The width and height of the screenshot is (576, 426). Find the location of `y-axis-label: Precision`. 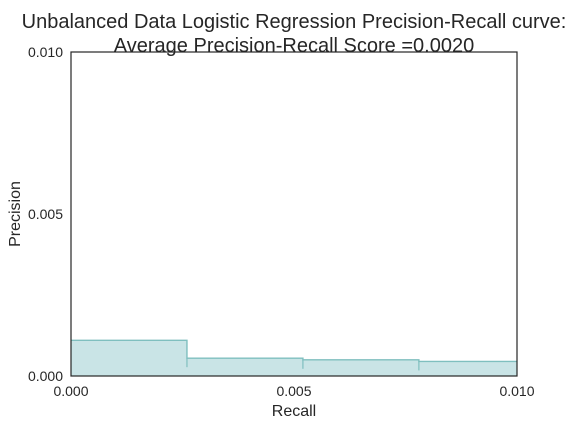

y-axis-label: Precision is located at coordinates (15, 214).